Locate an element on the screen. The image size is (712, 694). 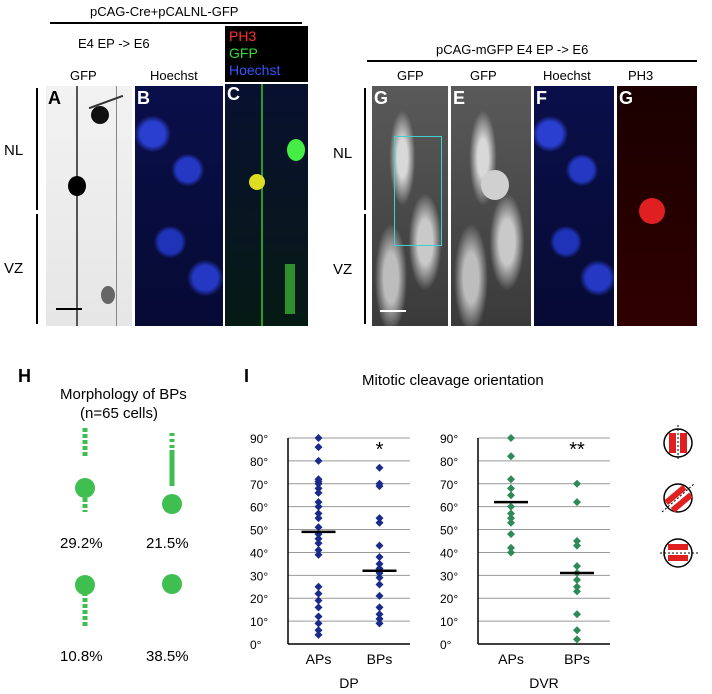
legend-ph3: PH3 is located at coordinates (243, 36).